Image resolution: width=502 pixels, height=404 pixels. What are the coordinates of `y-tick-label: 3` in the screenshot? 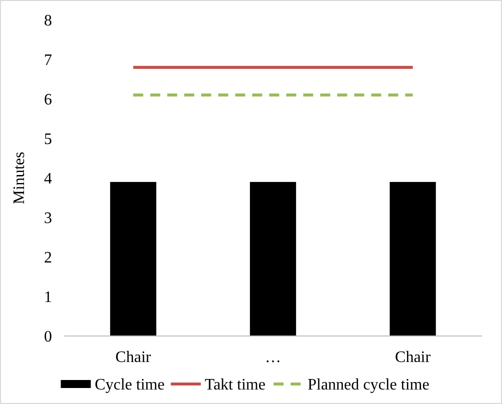 It's located at (48, 219).